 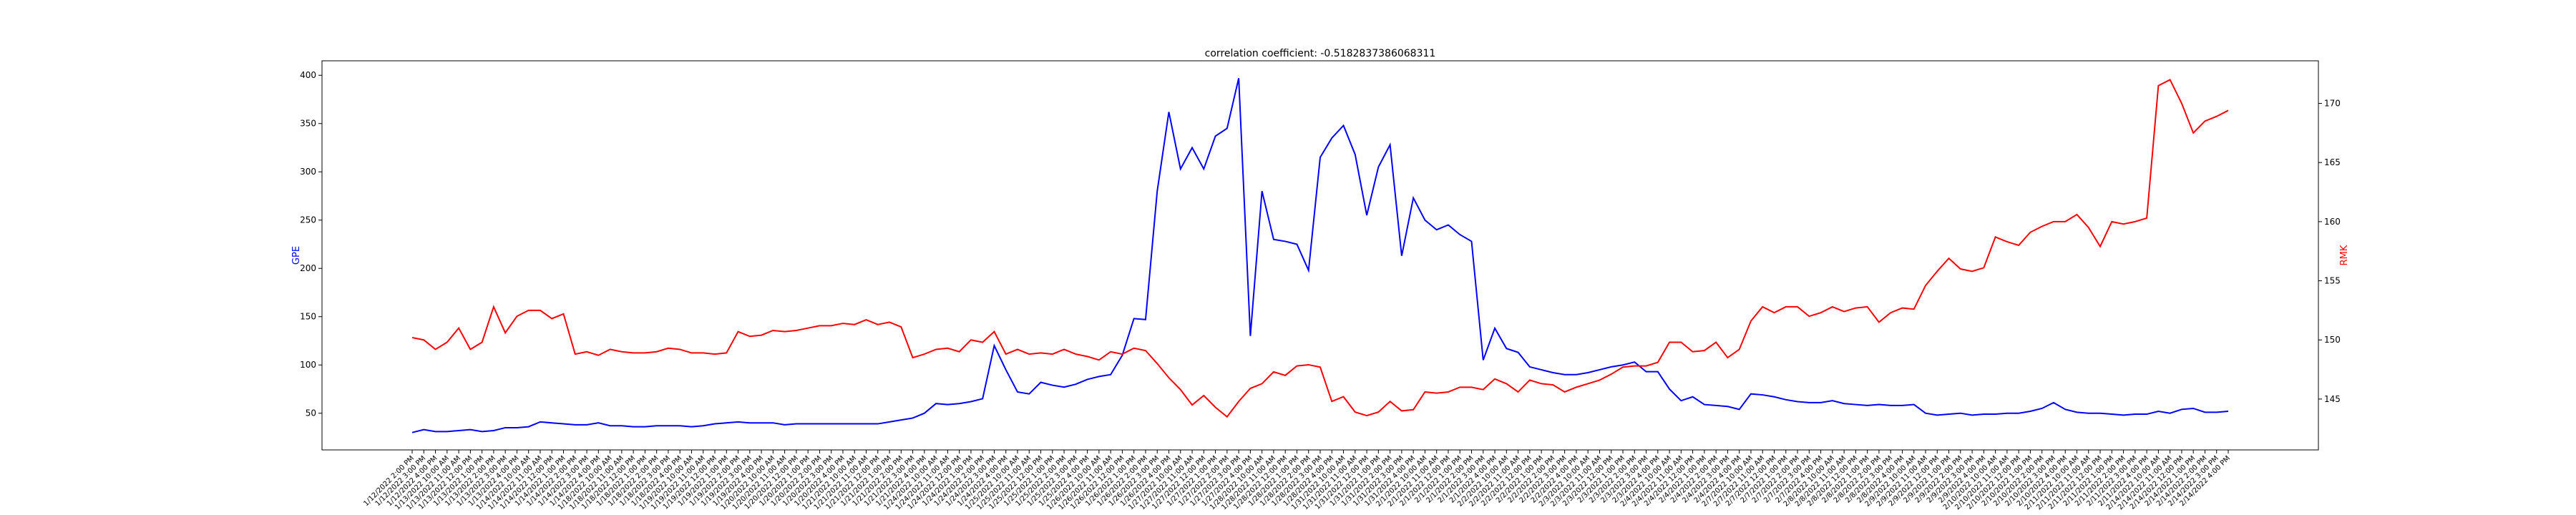 I want to click on y2-tick-label: 165, so click(x=2332, y=162).